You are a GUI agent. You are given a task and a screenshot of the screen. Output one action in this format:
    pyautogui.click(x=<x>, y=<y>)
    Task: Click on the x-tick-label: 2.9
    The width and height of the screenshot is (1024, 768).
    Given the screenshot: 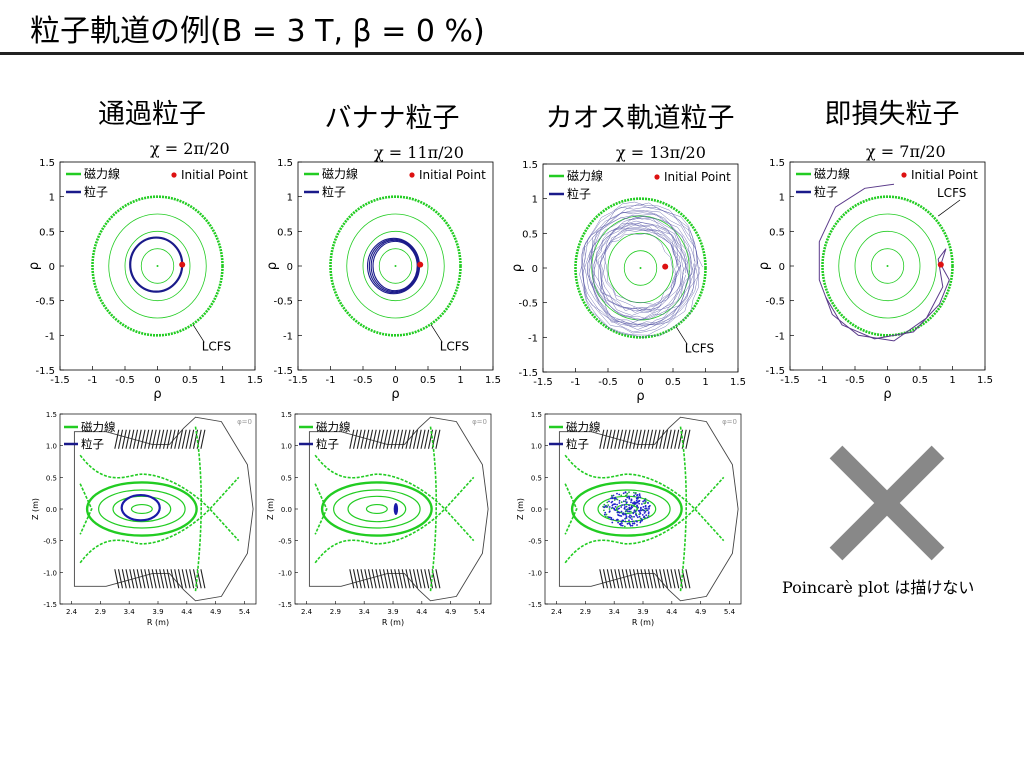 What is the action you would take?
    pyautogui.click(x=100, y=612)
    